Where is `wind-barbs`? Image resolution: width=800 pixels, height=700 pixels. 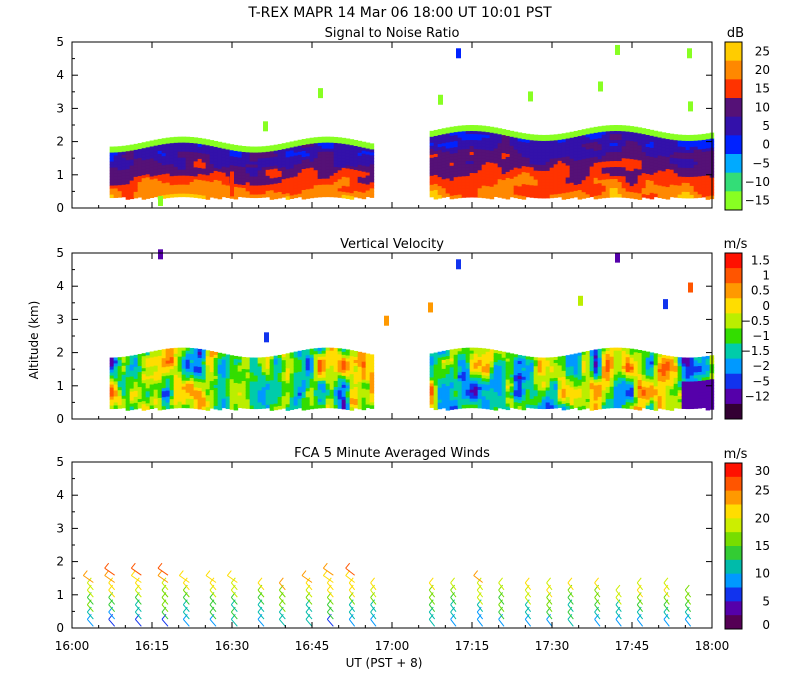
wind-barbs is located at coordinates (387, 594).